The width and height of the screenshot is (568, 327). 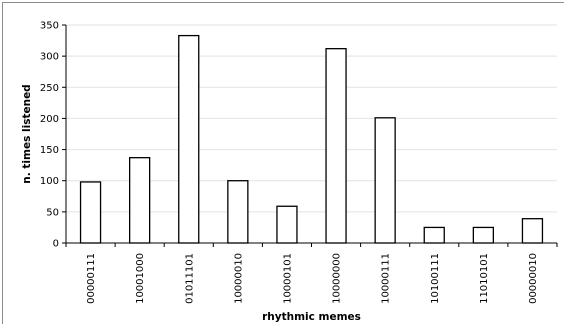 I want to click on x-tick-label: 10001000, so click(x=140, y=278).